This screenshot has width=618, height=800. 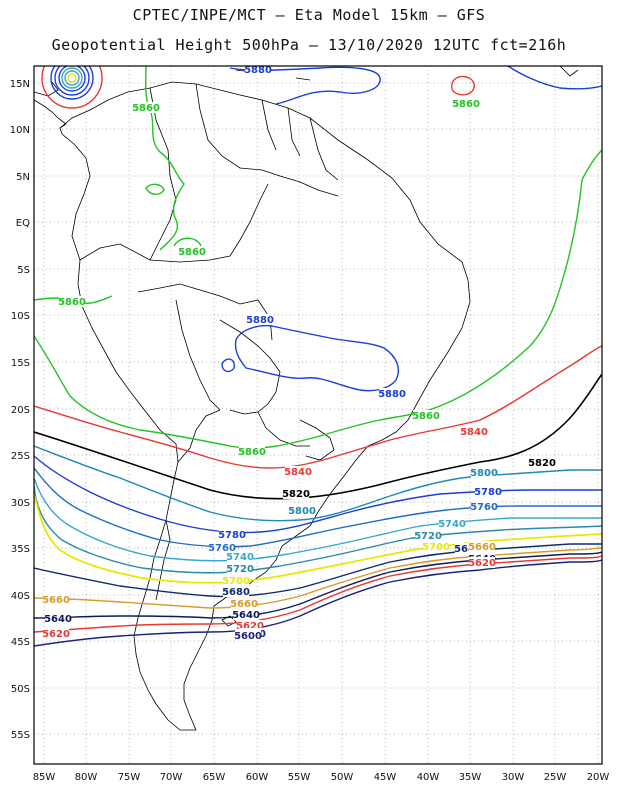 What do you see at coordinates (20, 503) in the screenshot?
I see `lat-tick-label: 30S` at bounding box center [20, 503].